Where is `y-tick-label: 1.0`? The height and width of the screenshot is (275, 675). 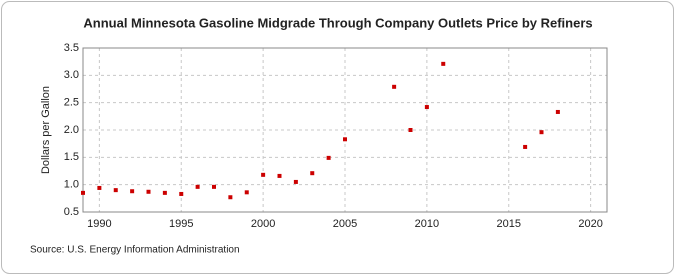 y-tick-label: 1.0 is located at coordinates (71, 185).